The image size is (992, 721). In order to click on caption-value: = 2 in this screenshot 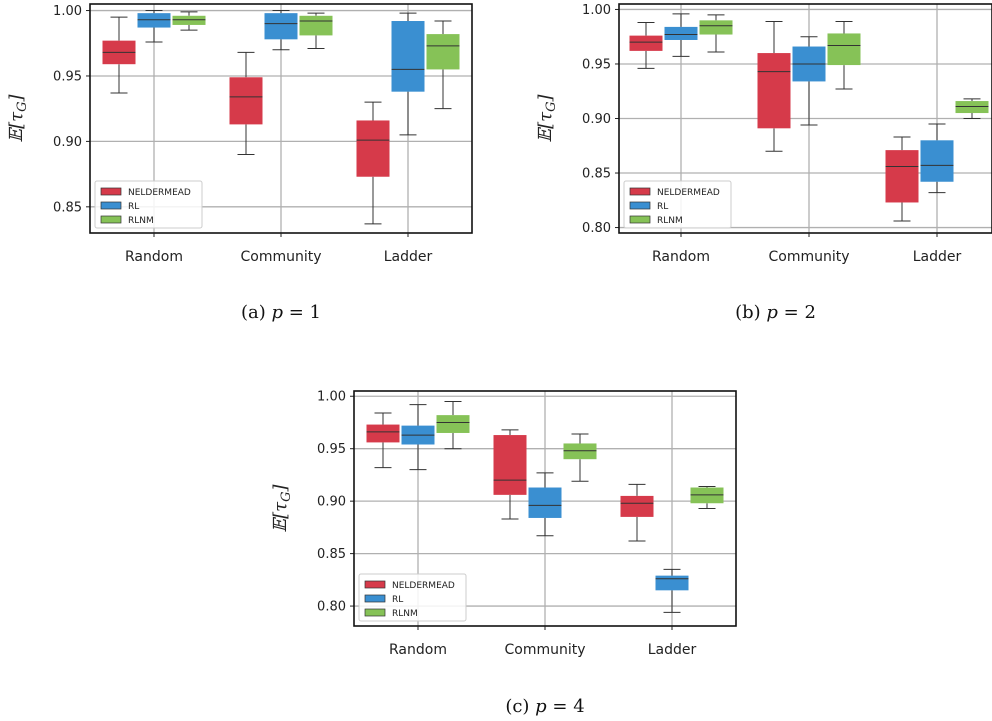, I will do `click(797, 312)`.